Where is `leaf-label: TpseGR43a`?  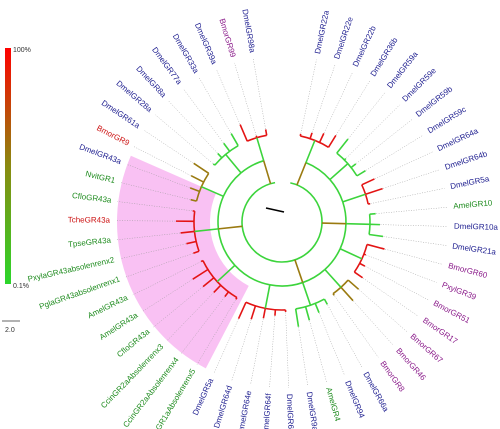 leaf-label: TpseGR43a is located at coordinates (90, 243).